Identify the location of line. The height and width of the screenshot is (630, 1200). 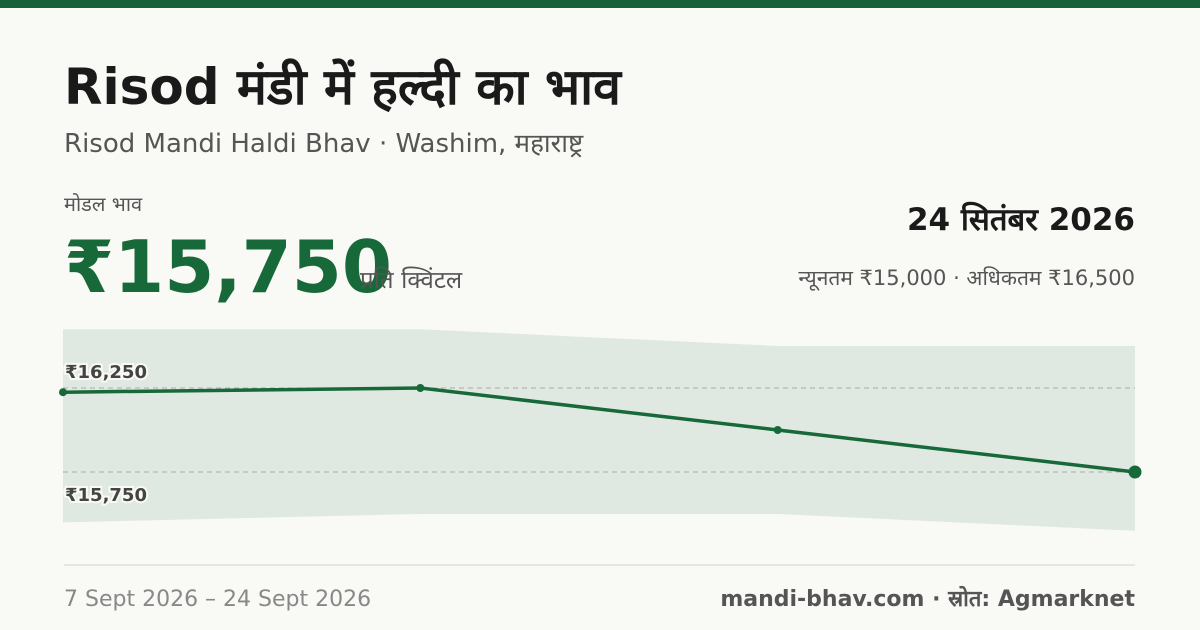
(599, 430).